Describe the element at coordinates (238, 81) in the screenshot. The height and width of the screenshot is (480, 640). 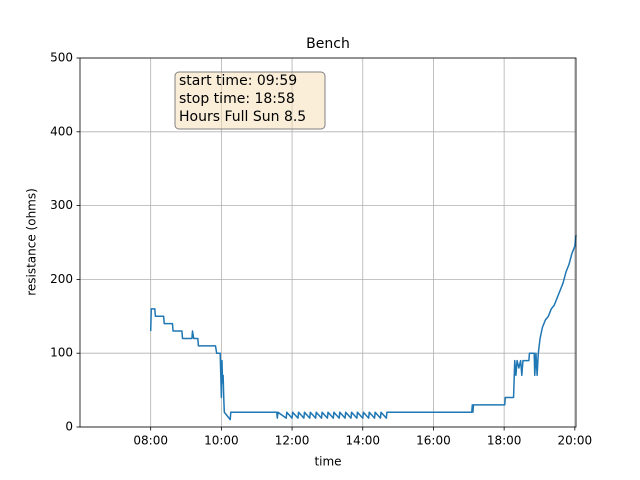
I see `annotation-line: start time: 09:59` at that location.